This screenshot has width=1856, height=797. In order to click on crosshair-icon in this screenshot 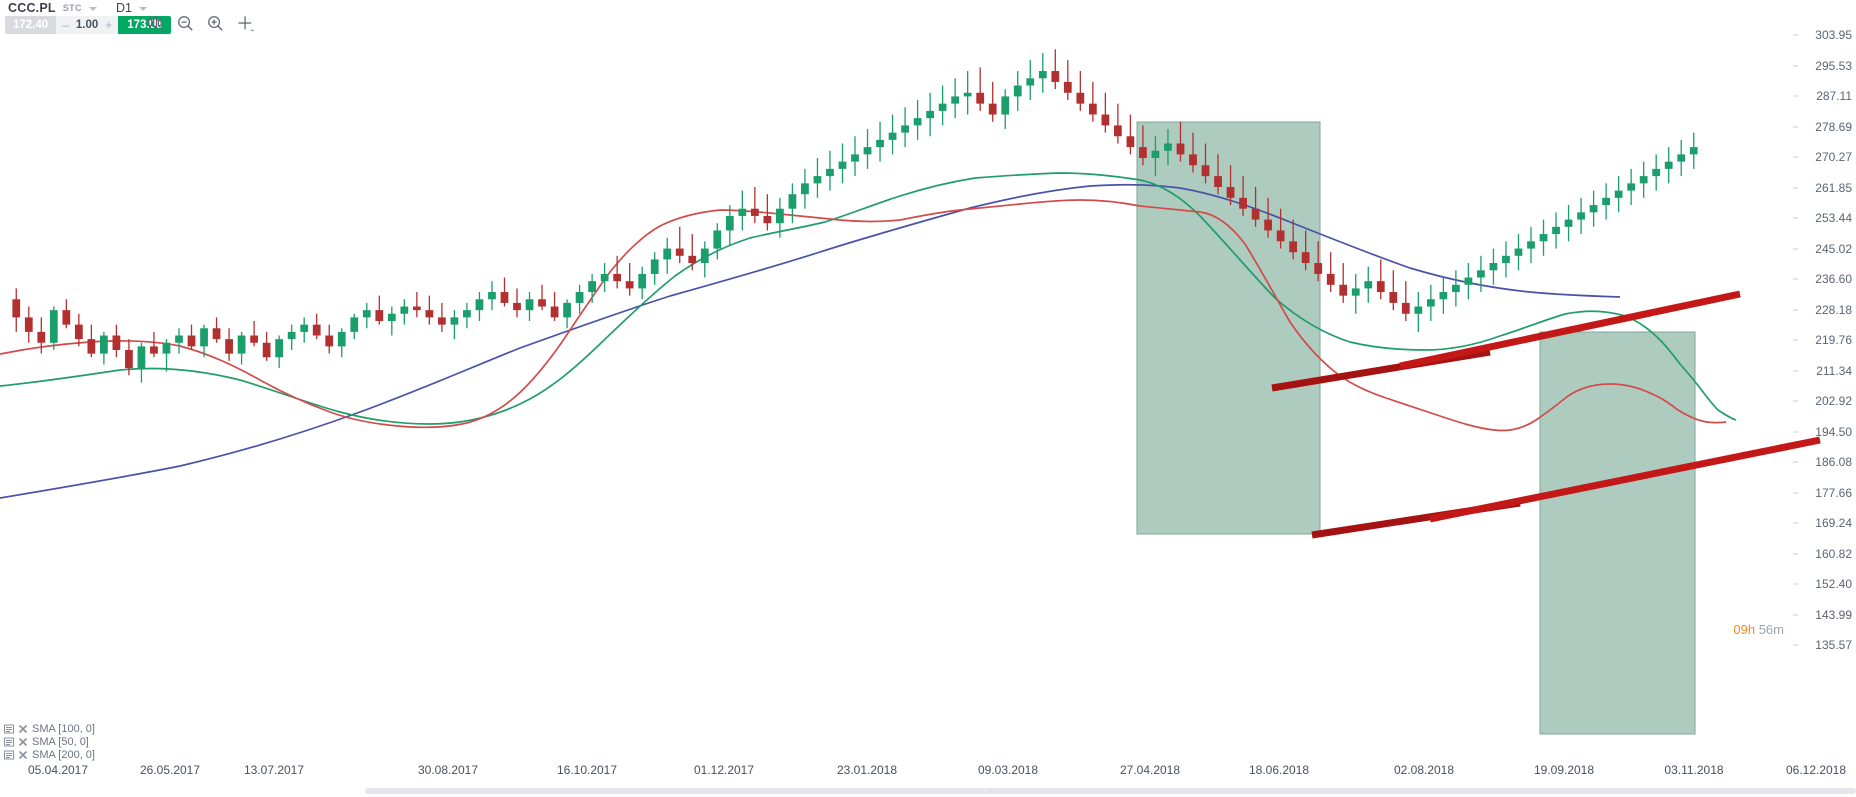, I will do `click(245, 23)`.